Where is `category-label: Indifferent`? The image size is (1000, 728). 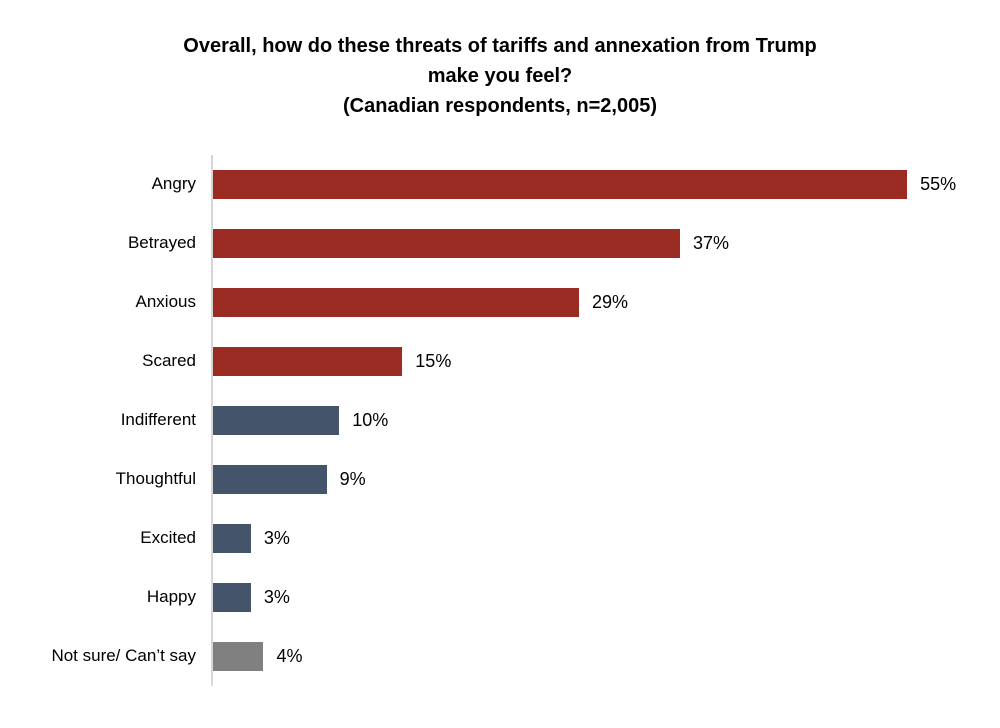
category-label: Indifferent is located at coordinates (158, 420).